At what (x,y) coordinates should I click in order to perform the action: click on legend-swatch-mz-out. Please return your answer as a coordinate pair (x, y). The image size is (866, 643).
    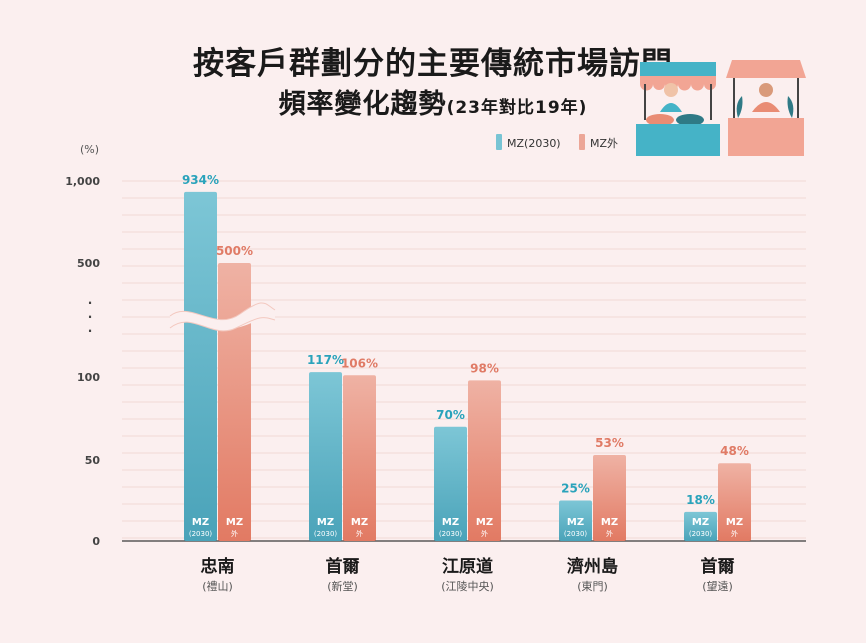
    Looking at the image, I should click on (582, 142).